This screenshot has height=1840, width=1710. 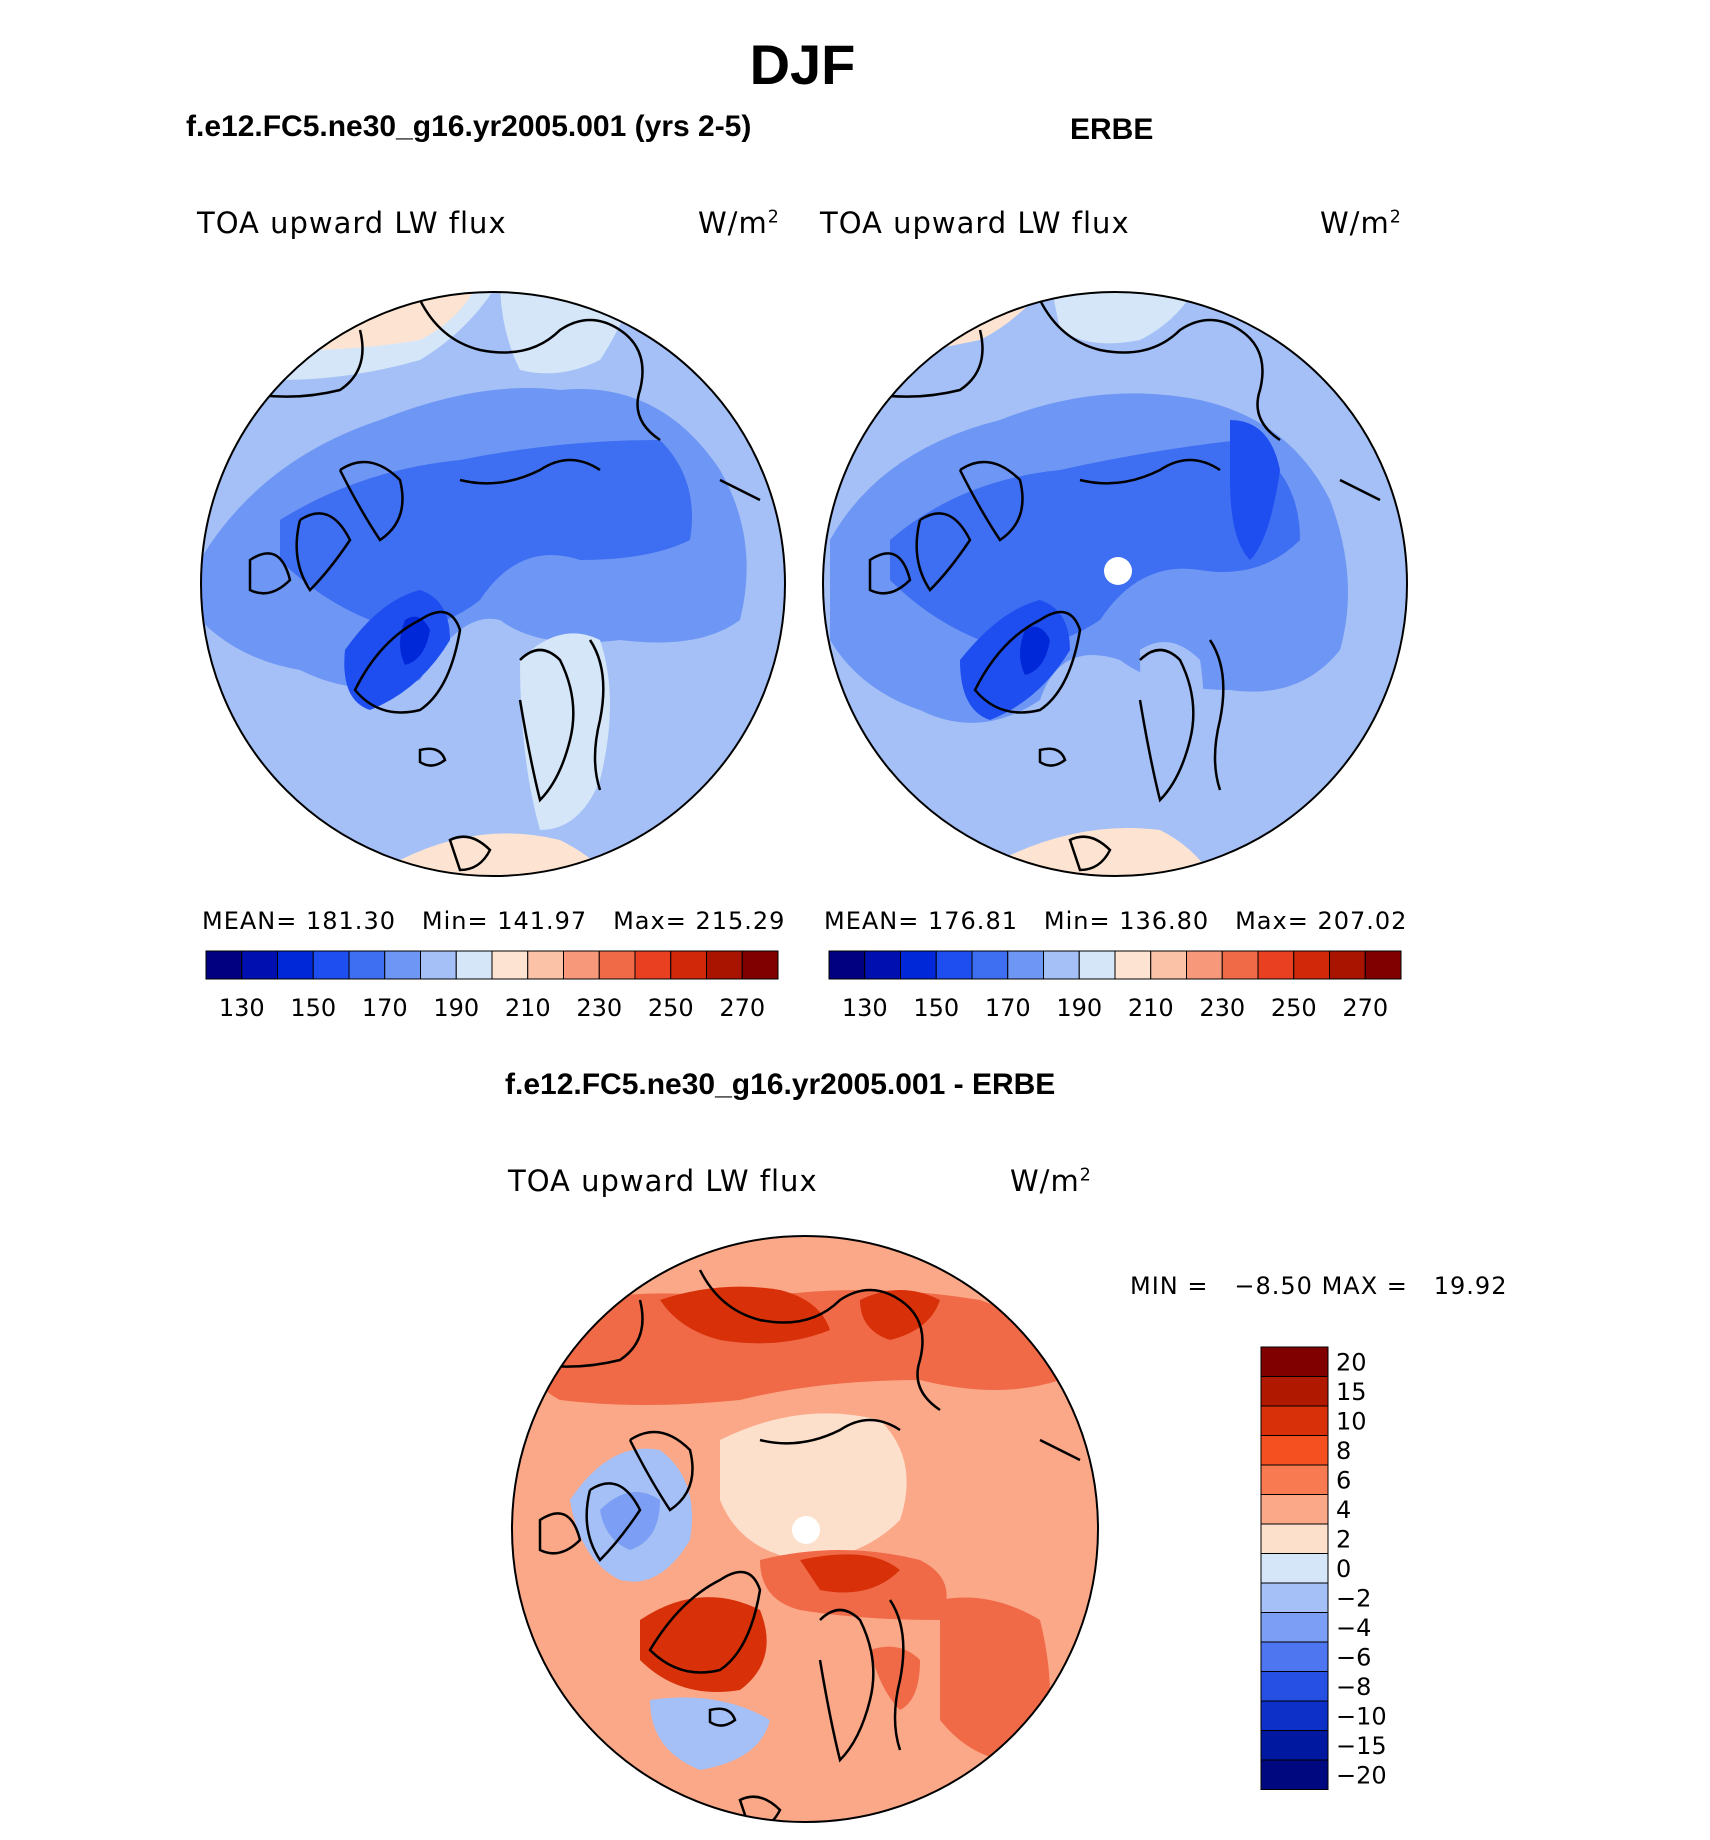 I want to click on diff-colorbar-label-13: −15, so click(x=1361, y=1746).